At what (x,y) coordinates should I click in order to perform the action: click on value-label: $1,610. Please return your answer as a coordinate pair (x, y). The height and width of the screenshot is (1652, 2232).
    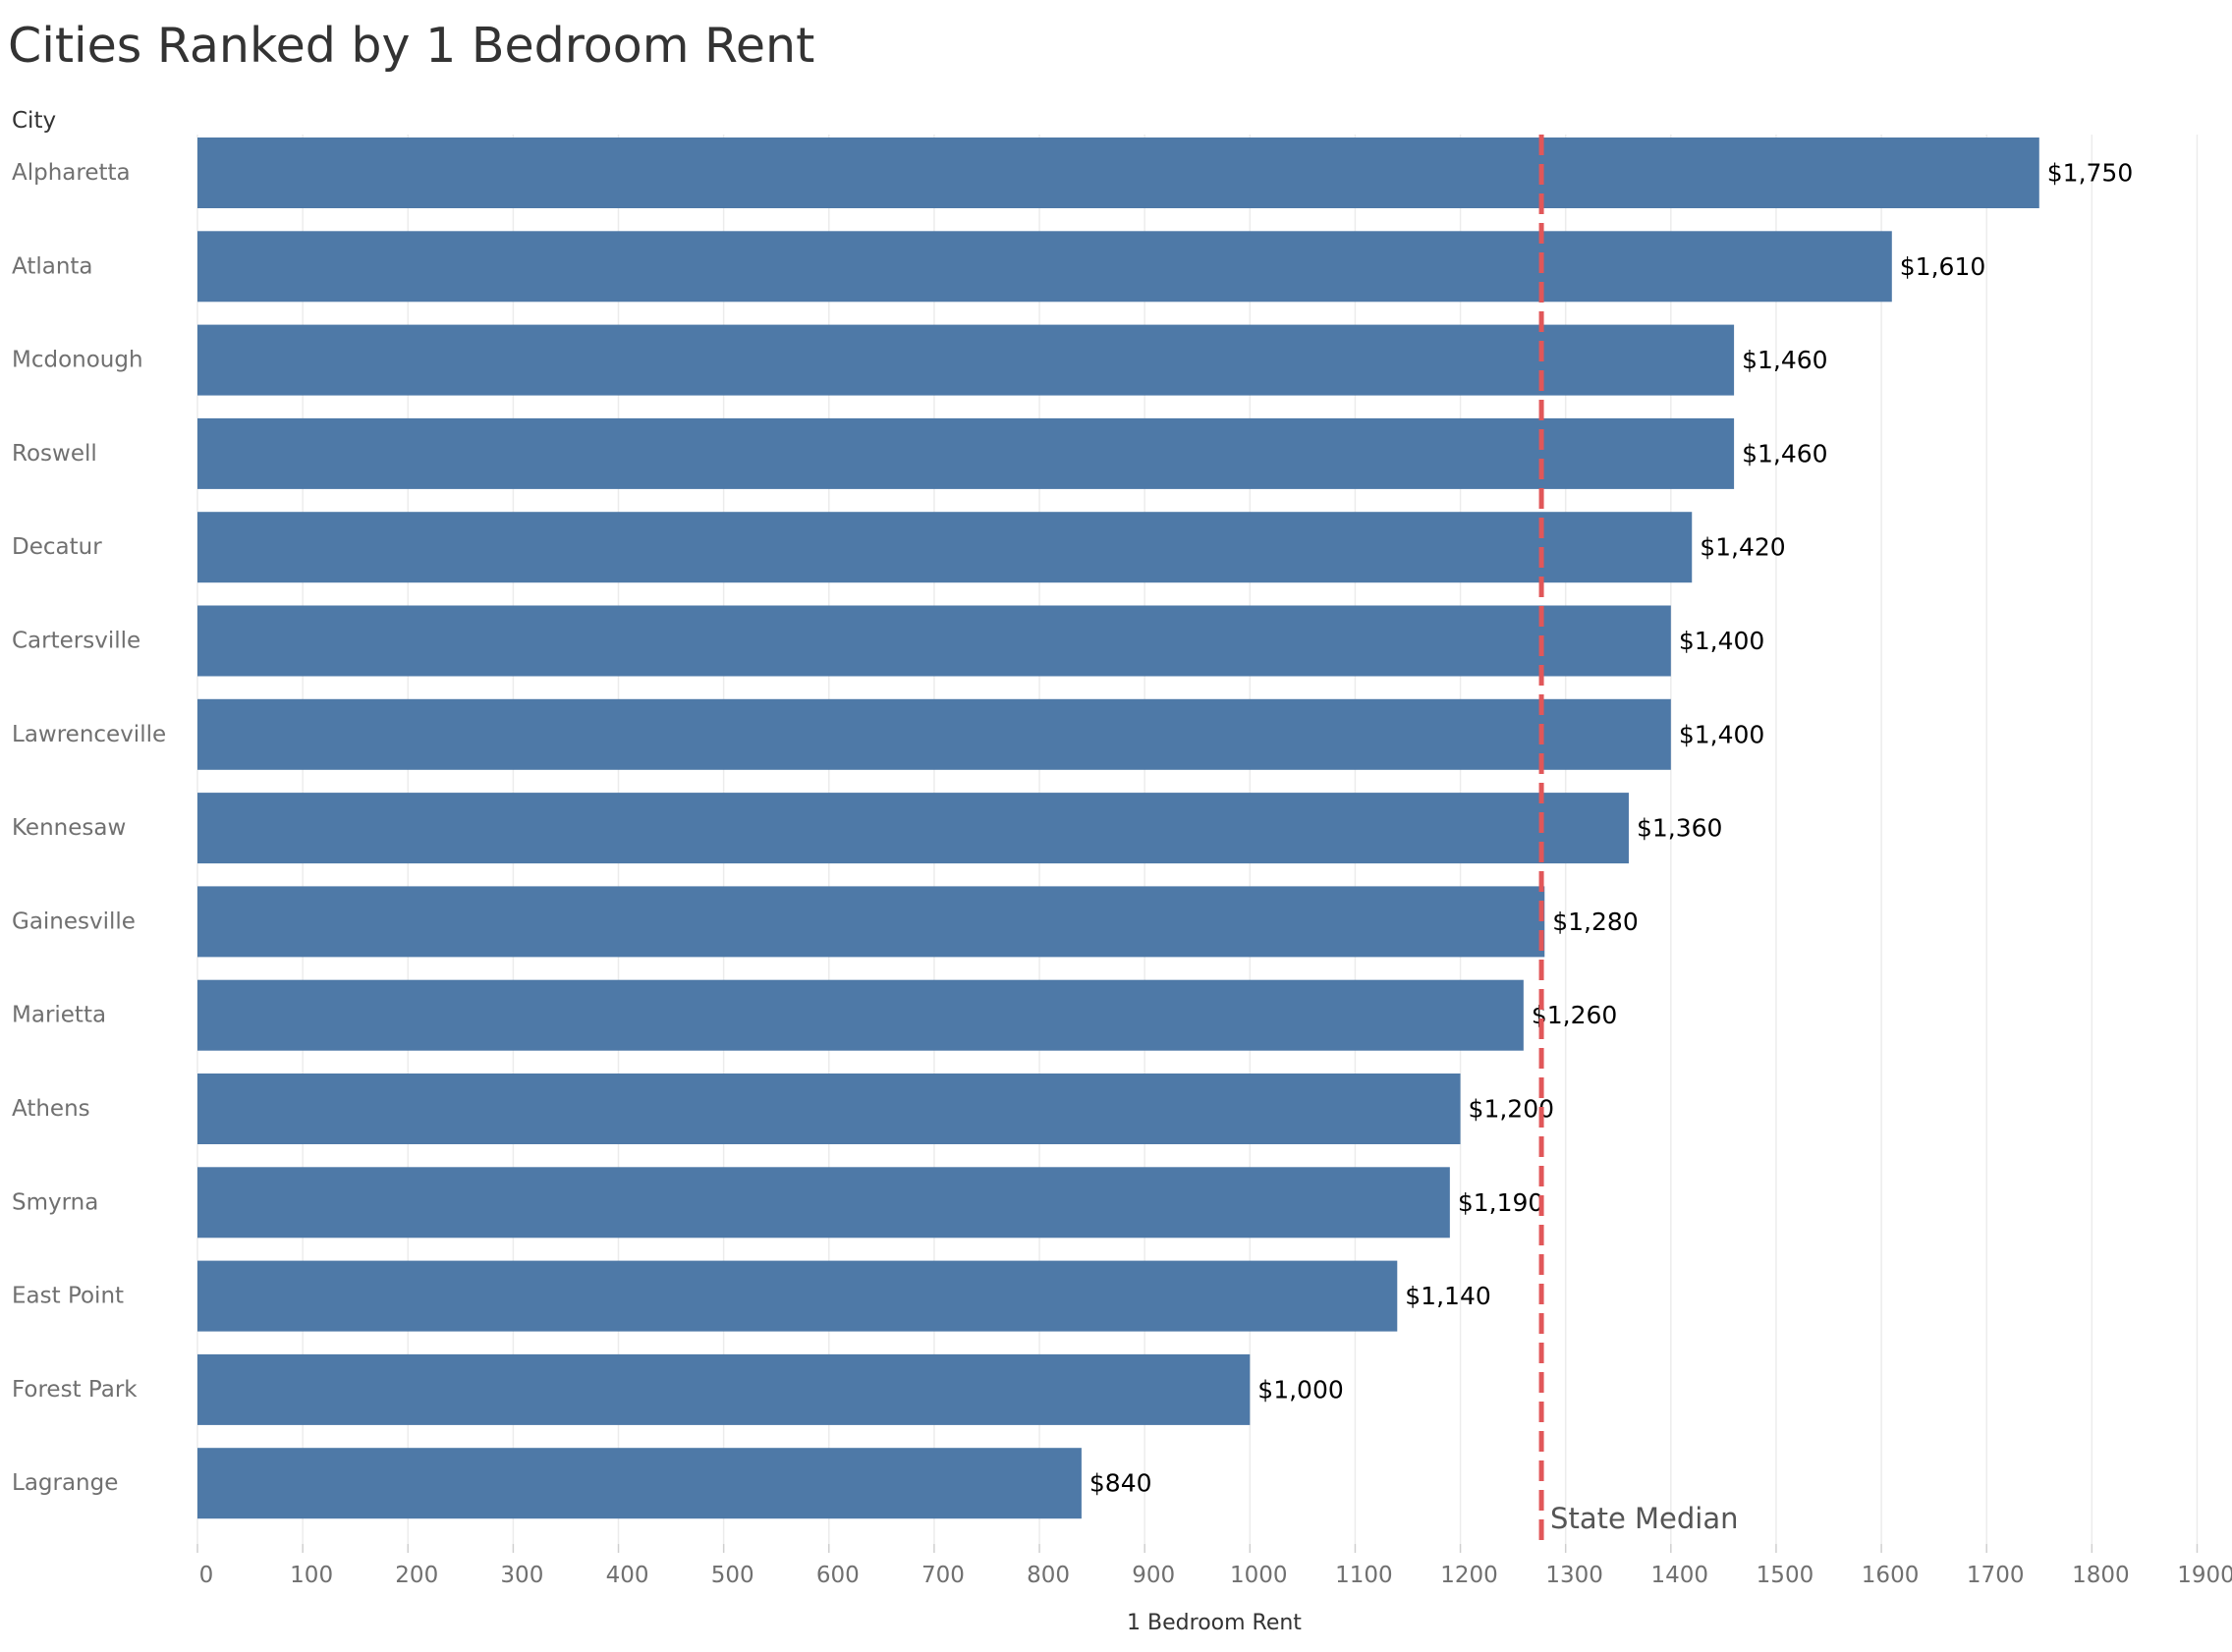
    Looking at the image, I should click on (1943, 266).